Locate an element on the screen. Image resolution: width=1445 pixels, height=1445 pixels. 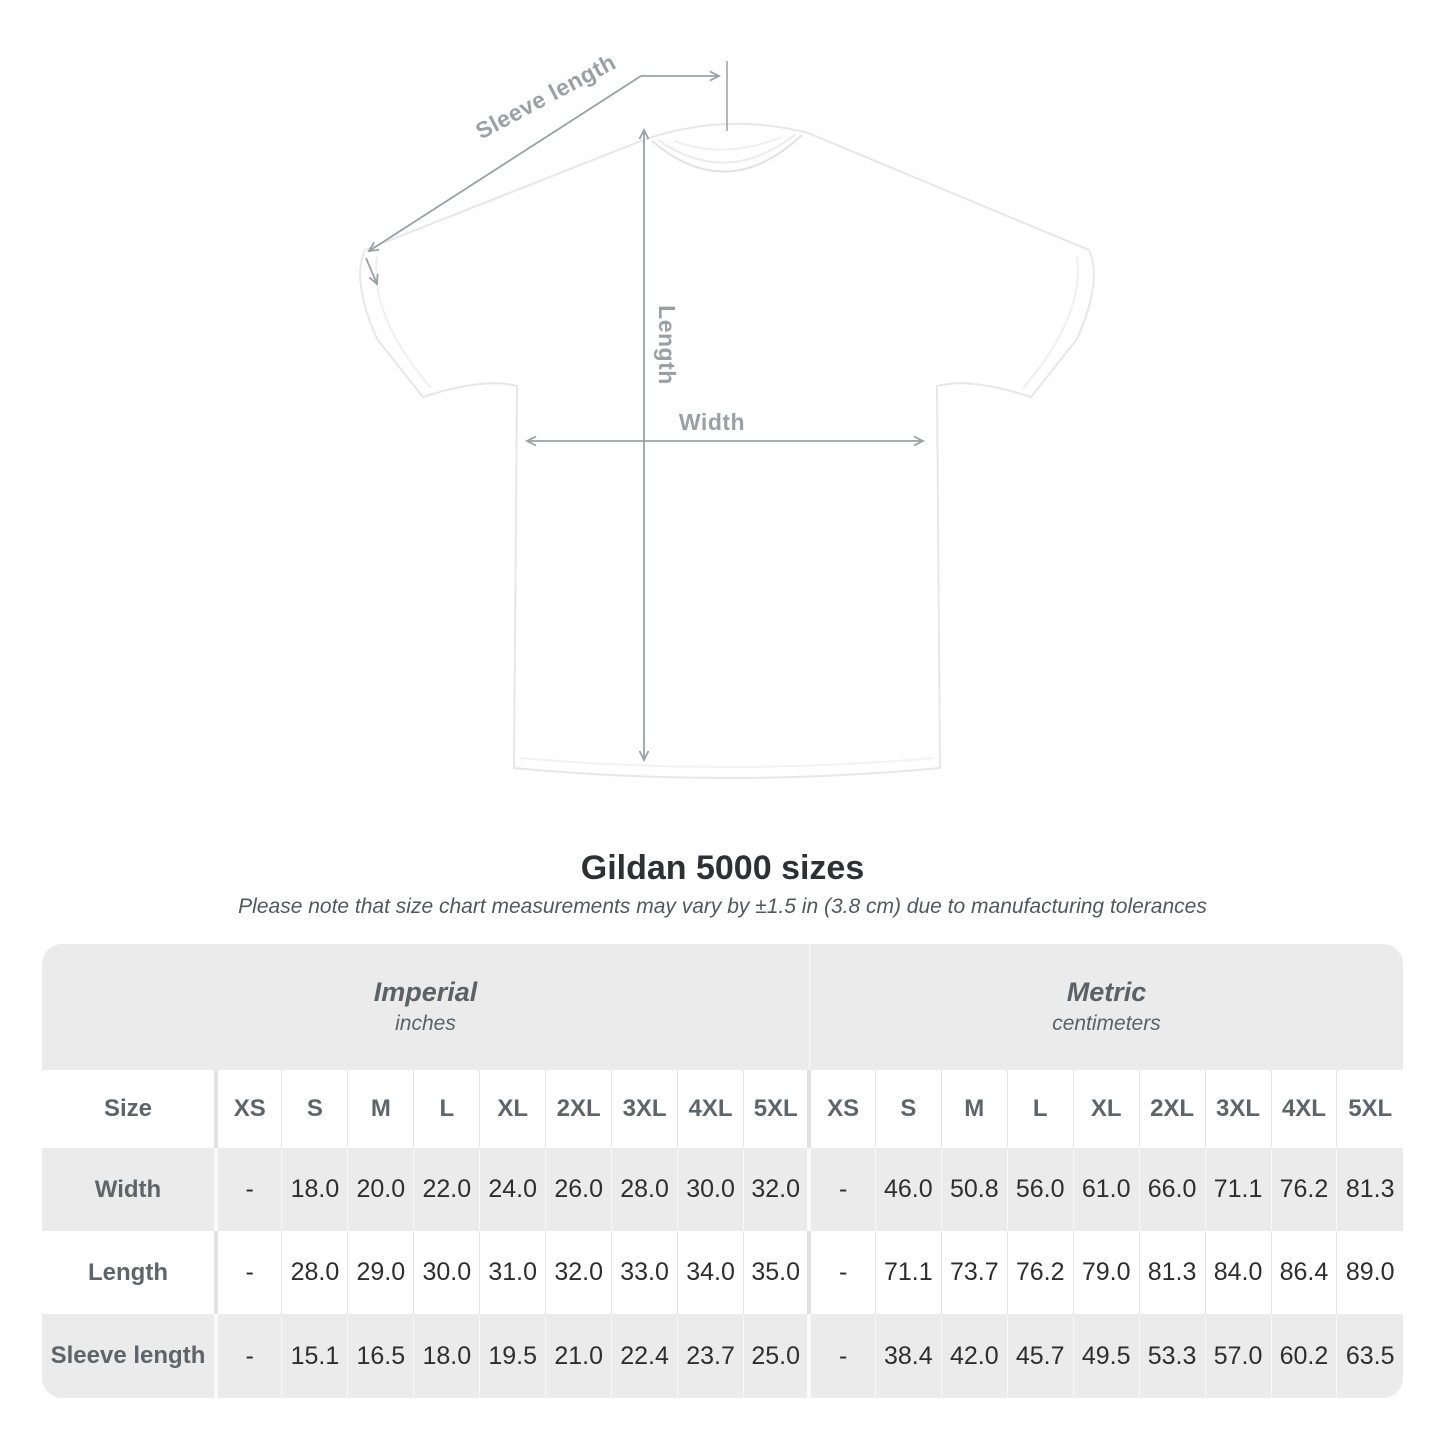
value-cell: 35.0 is located at coordinates (776, 1272).